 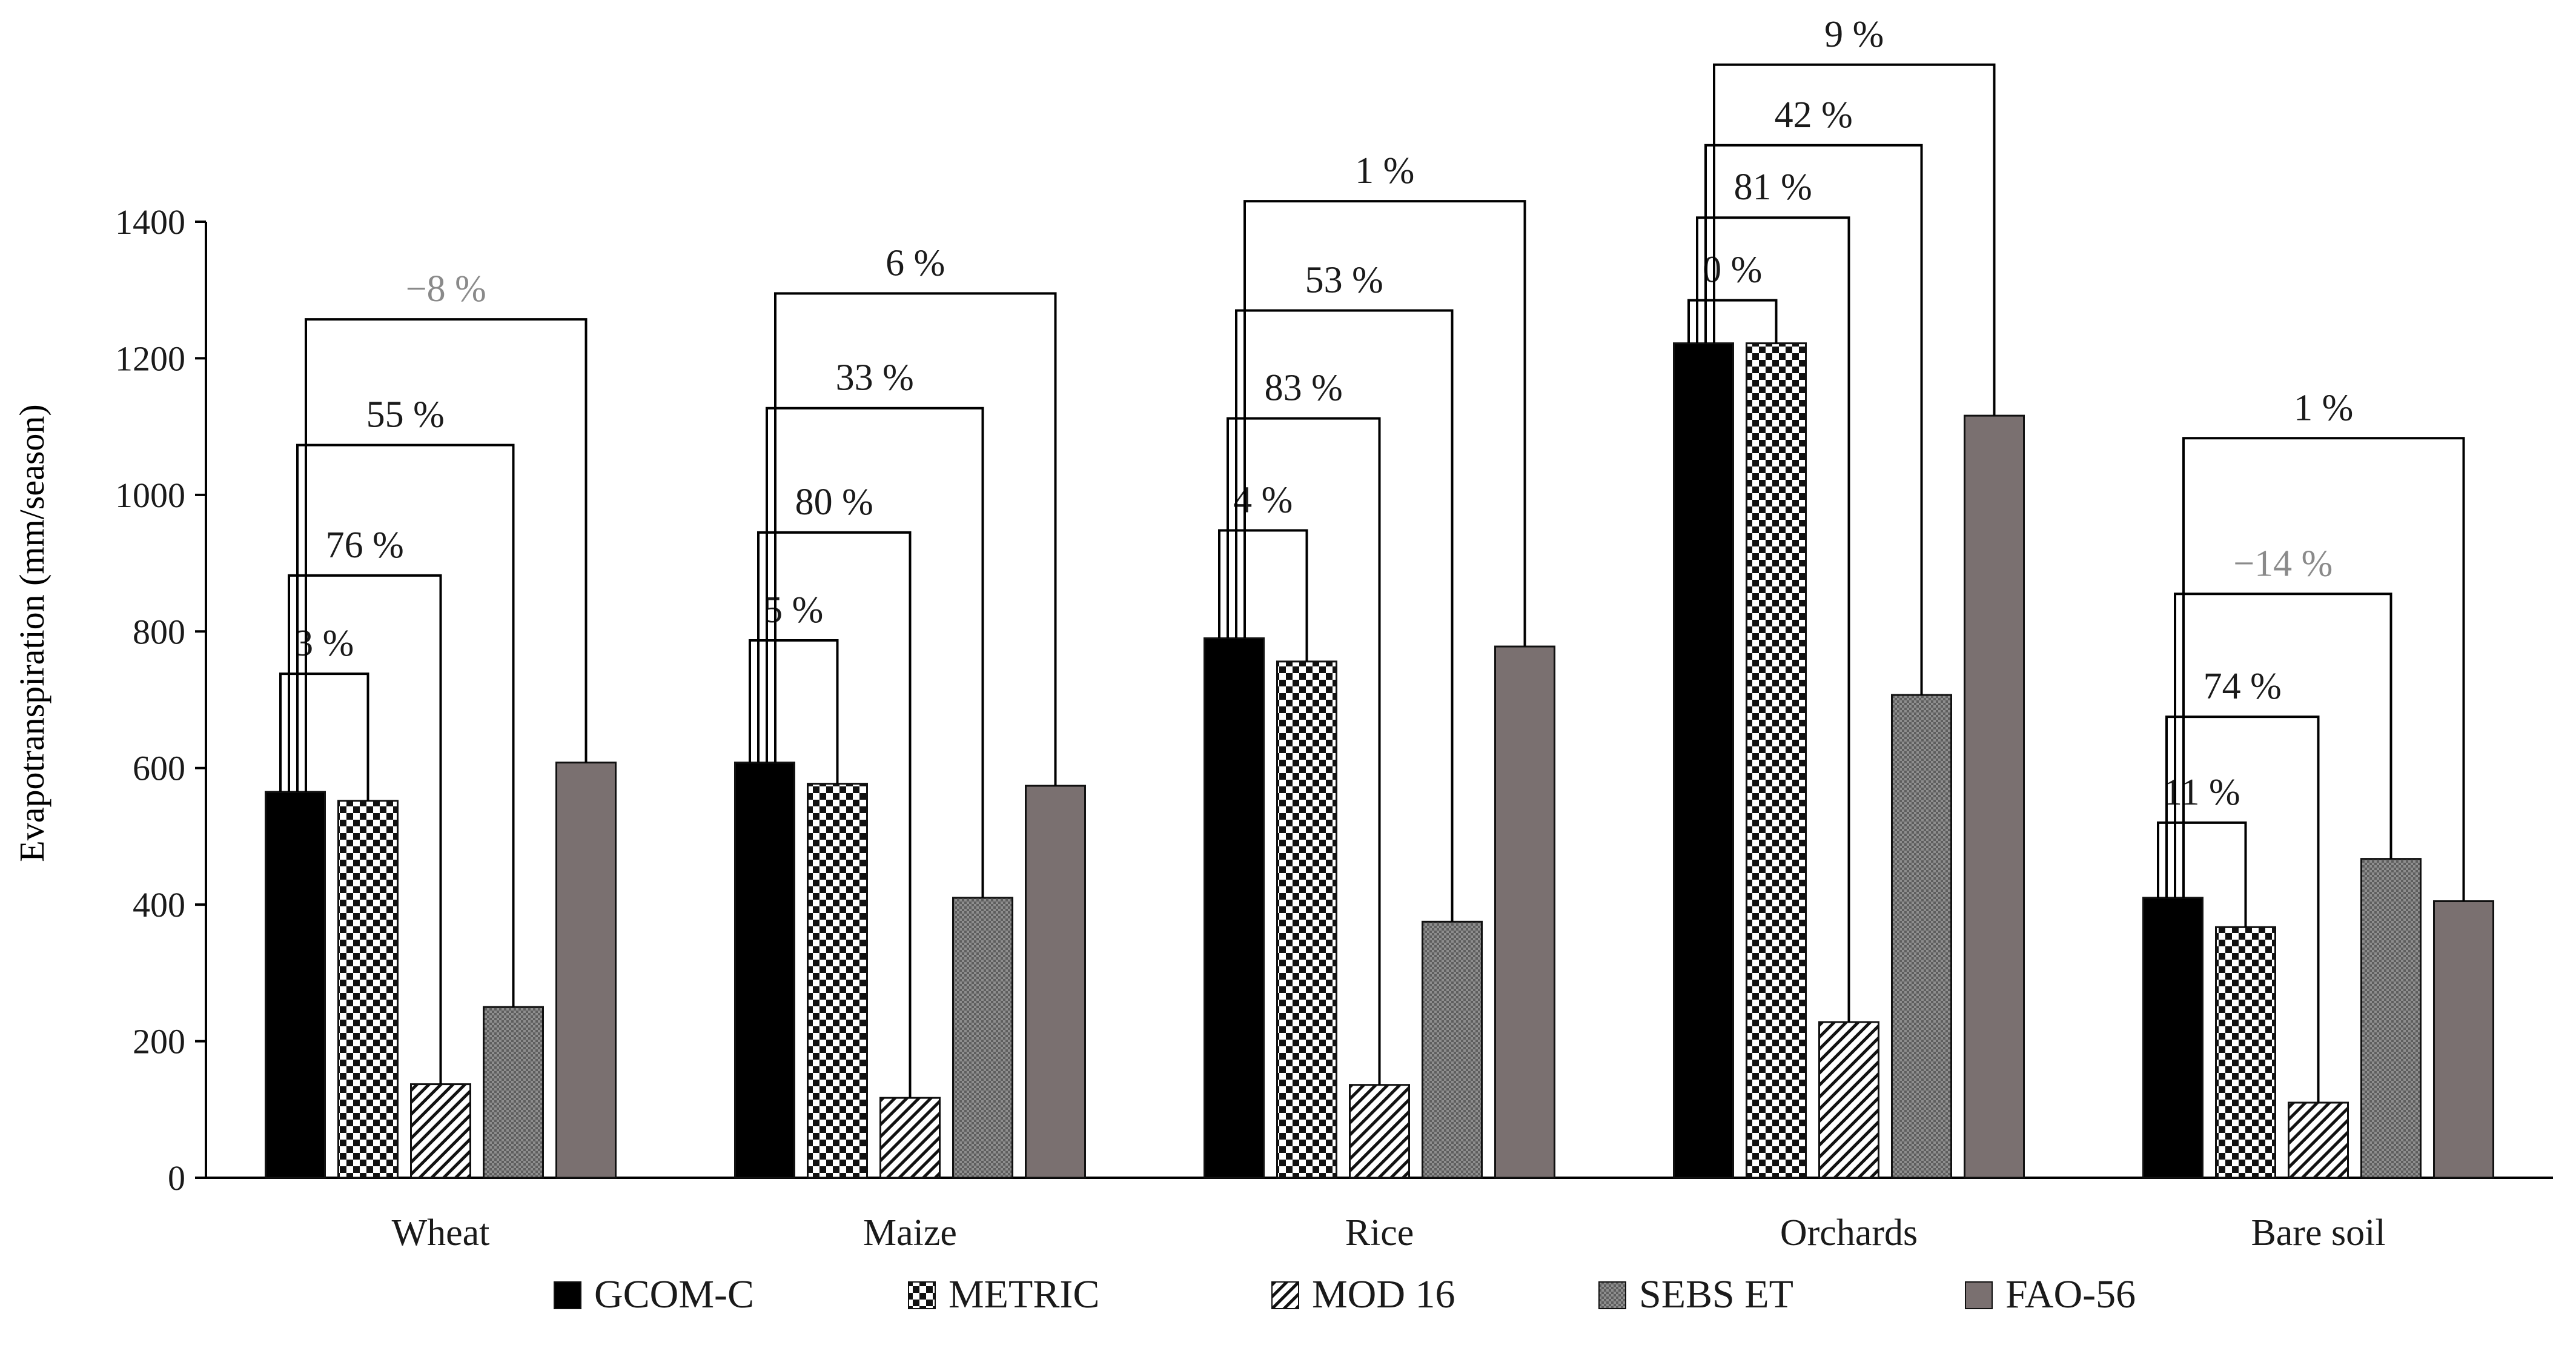 I want to click on percent-difference-label: −8 %, so click(x=446, y=289).